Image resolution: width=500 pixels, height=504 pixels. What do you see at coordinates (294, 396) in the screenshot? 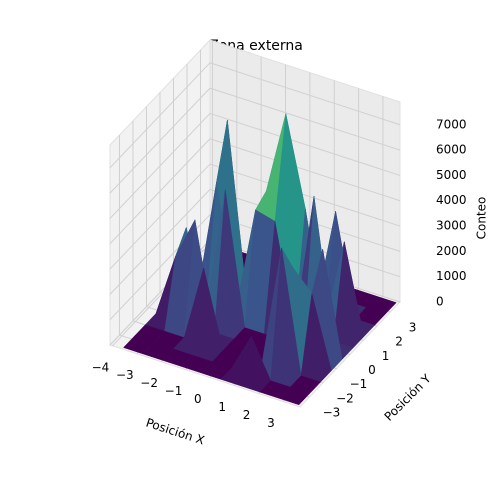
I see `surface-cell` at bounding box center [294, 396].